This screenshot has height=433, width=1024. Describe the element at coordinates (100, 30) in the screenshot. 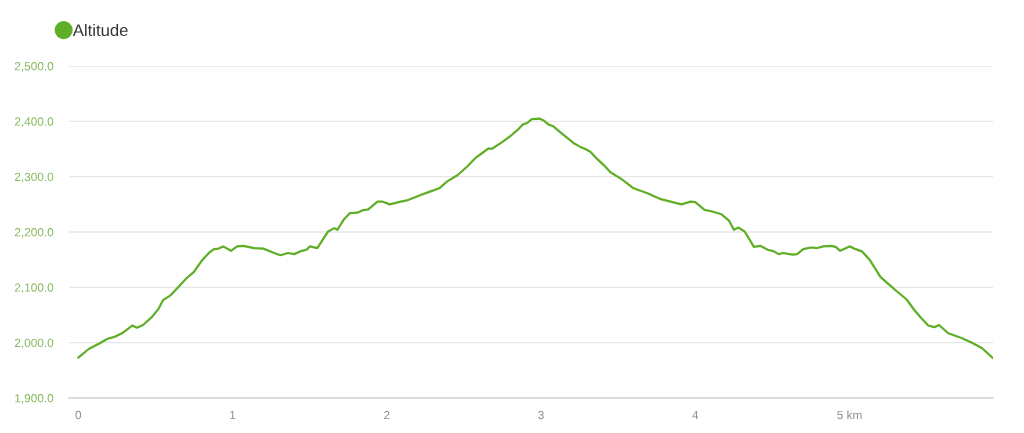

I see `legend-label: Altitude` at that location.